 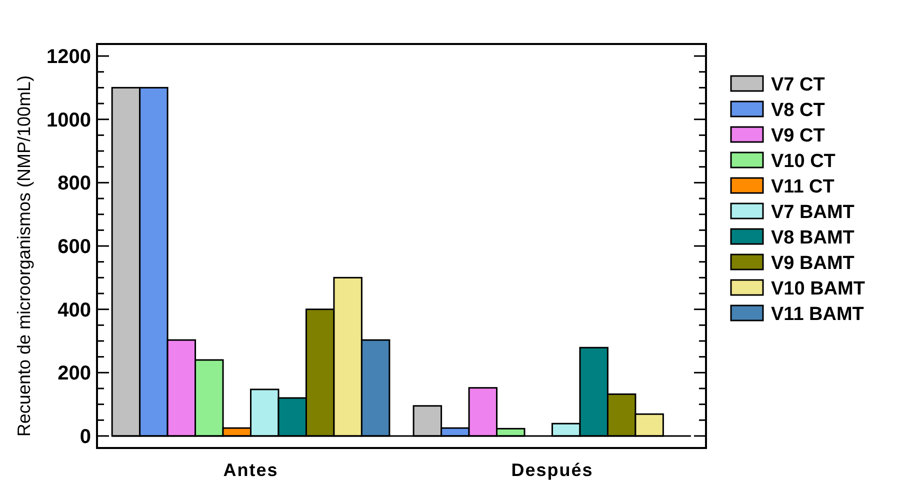 What do you see at coordinates (85, 437) in the screenshot?
I see `y-tick-label: 0` at bounding box center [85, 437].